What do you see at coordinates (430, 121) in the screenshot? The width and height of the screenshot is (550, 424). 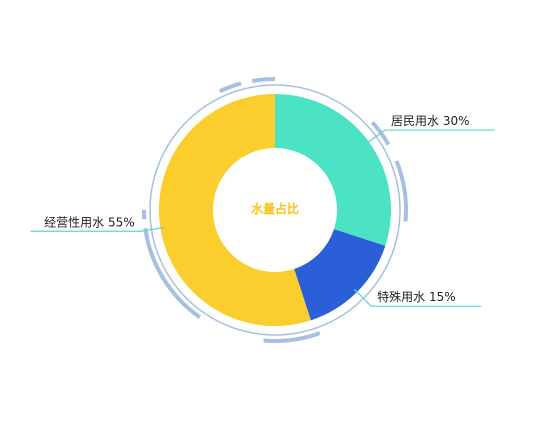 I see `slice-label-0: 居民用水 30%` at bounding box center [430, 121].